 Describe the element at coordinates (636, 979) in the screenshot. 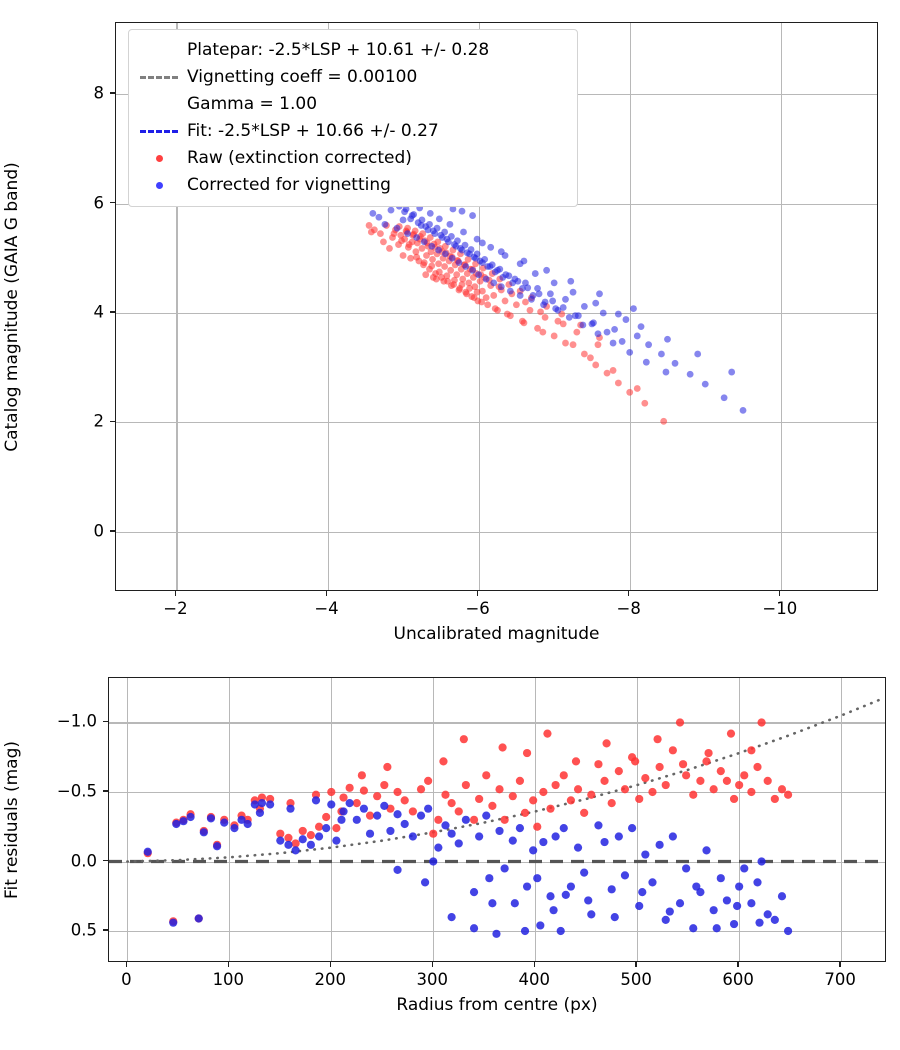

I see `fit-residuals-xtick-label: 500` at that location.